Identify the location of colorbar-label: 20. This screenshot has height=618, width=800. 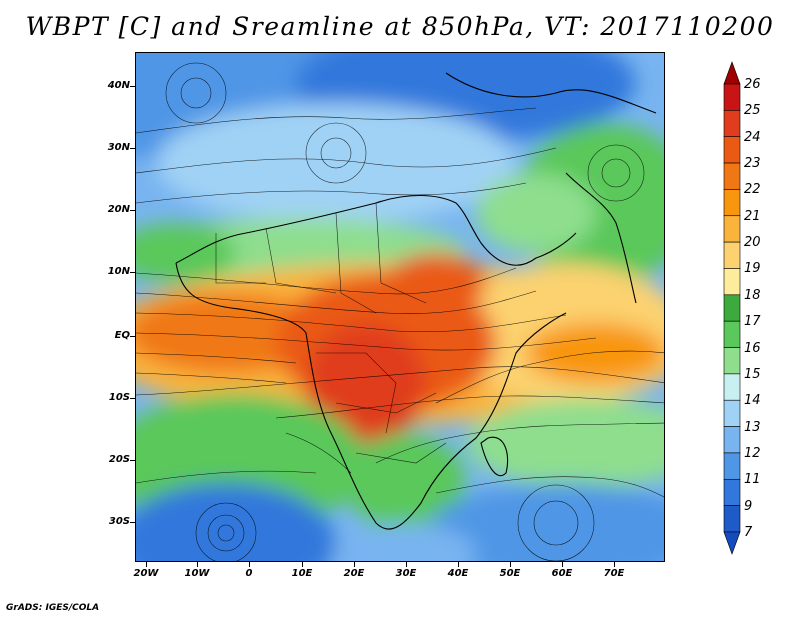
(752, 243).